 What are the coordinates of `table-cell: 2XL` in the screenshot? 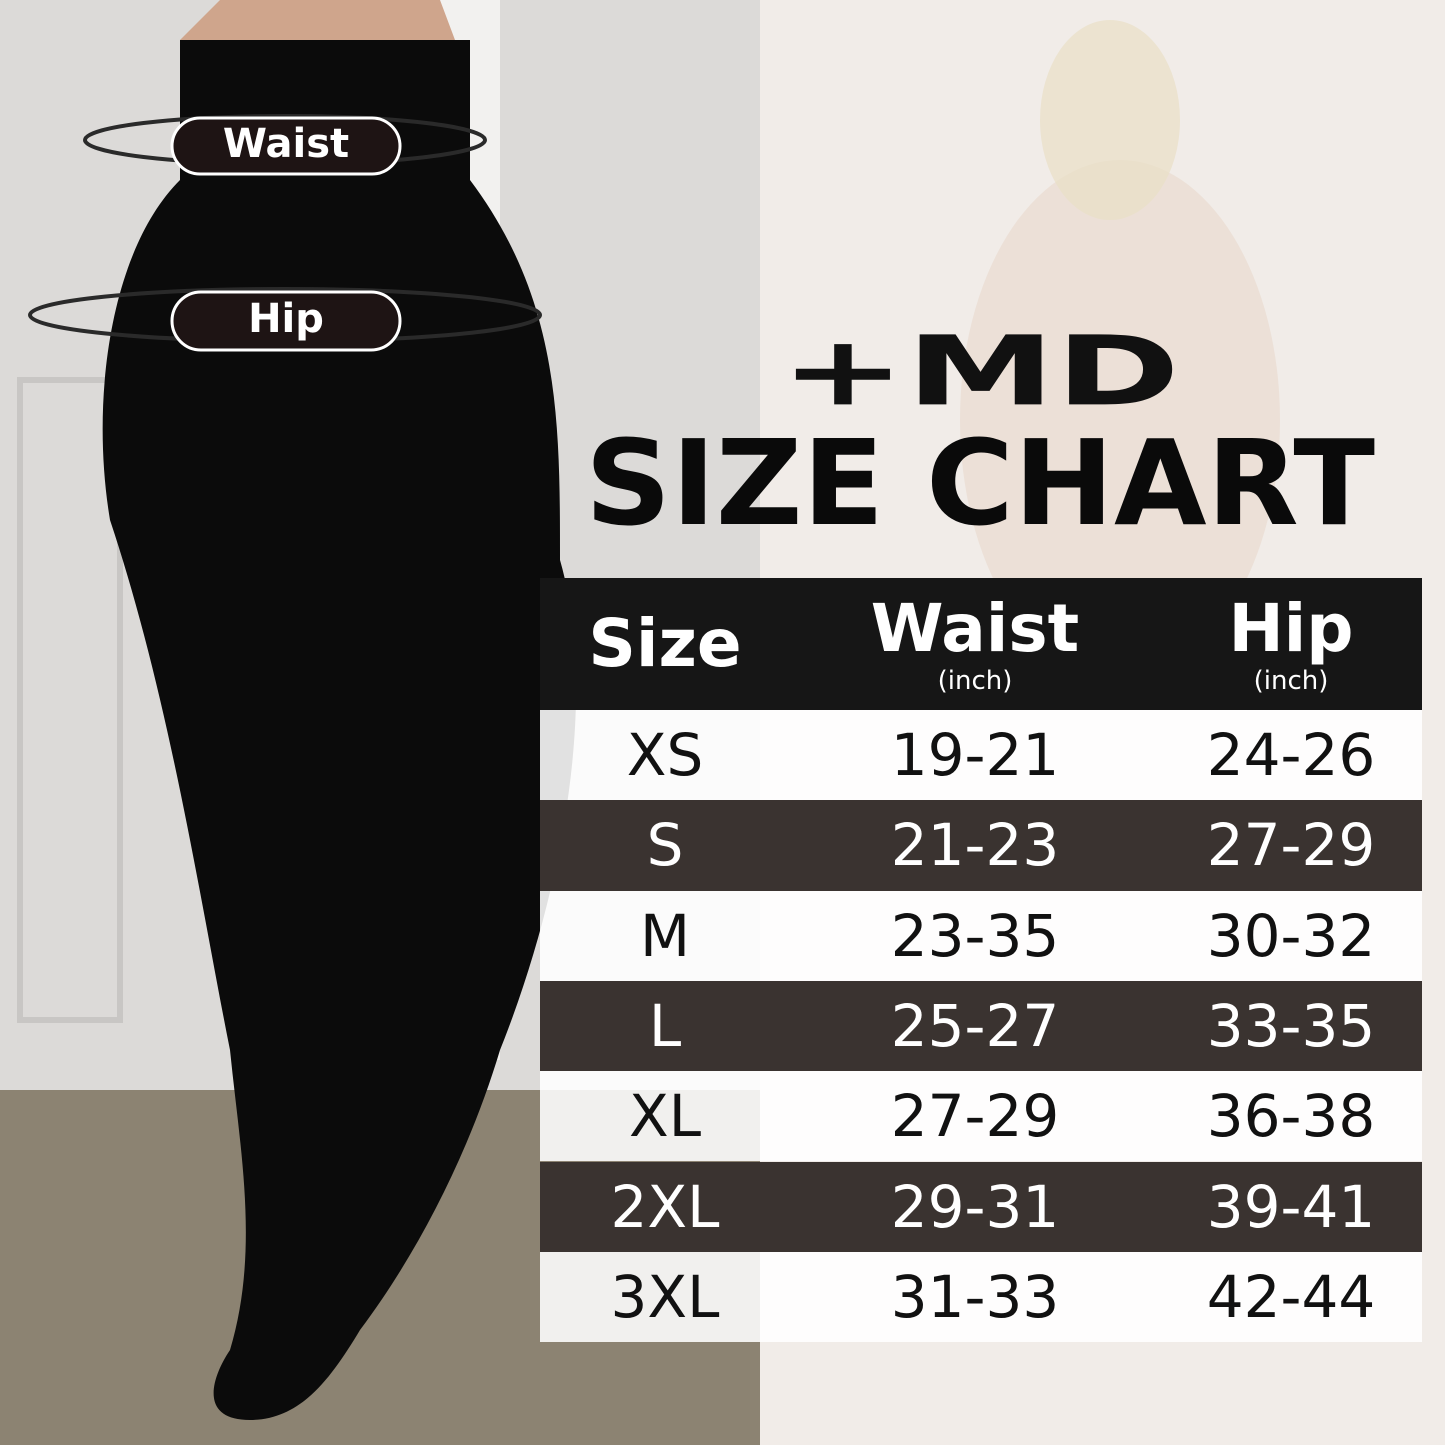 It's located at (665, 1206).